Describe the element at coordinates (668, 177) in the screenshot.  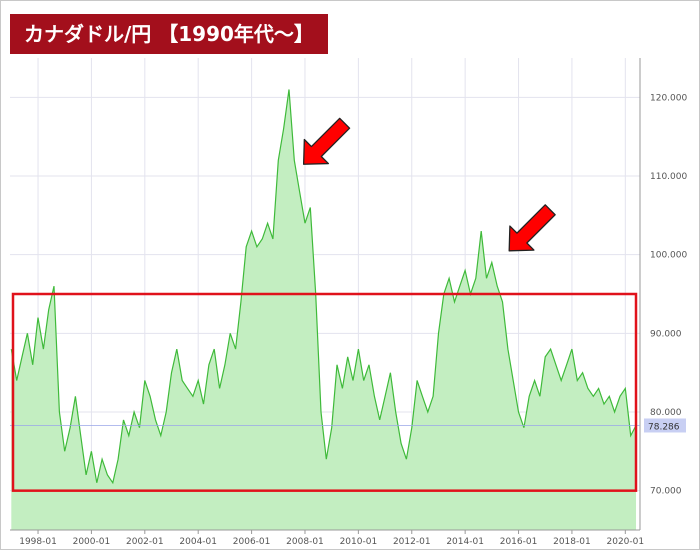
I see `y-tick-label: 110.000` at that location.